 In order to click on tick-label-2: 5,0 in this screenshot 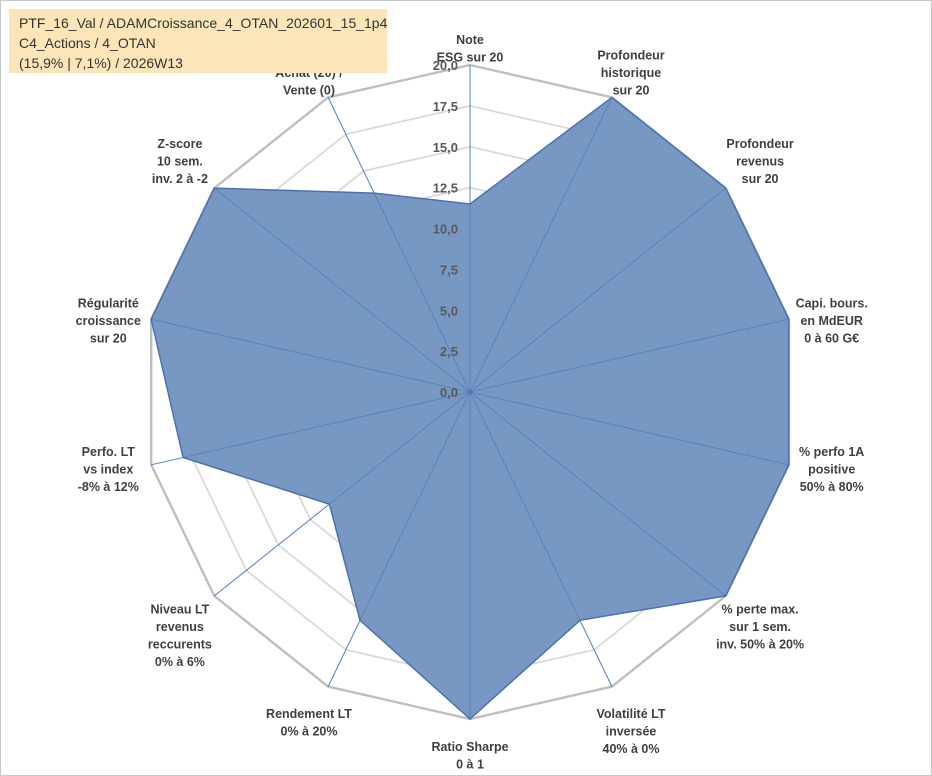, I will do `click(449, 310)`.